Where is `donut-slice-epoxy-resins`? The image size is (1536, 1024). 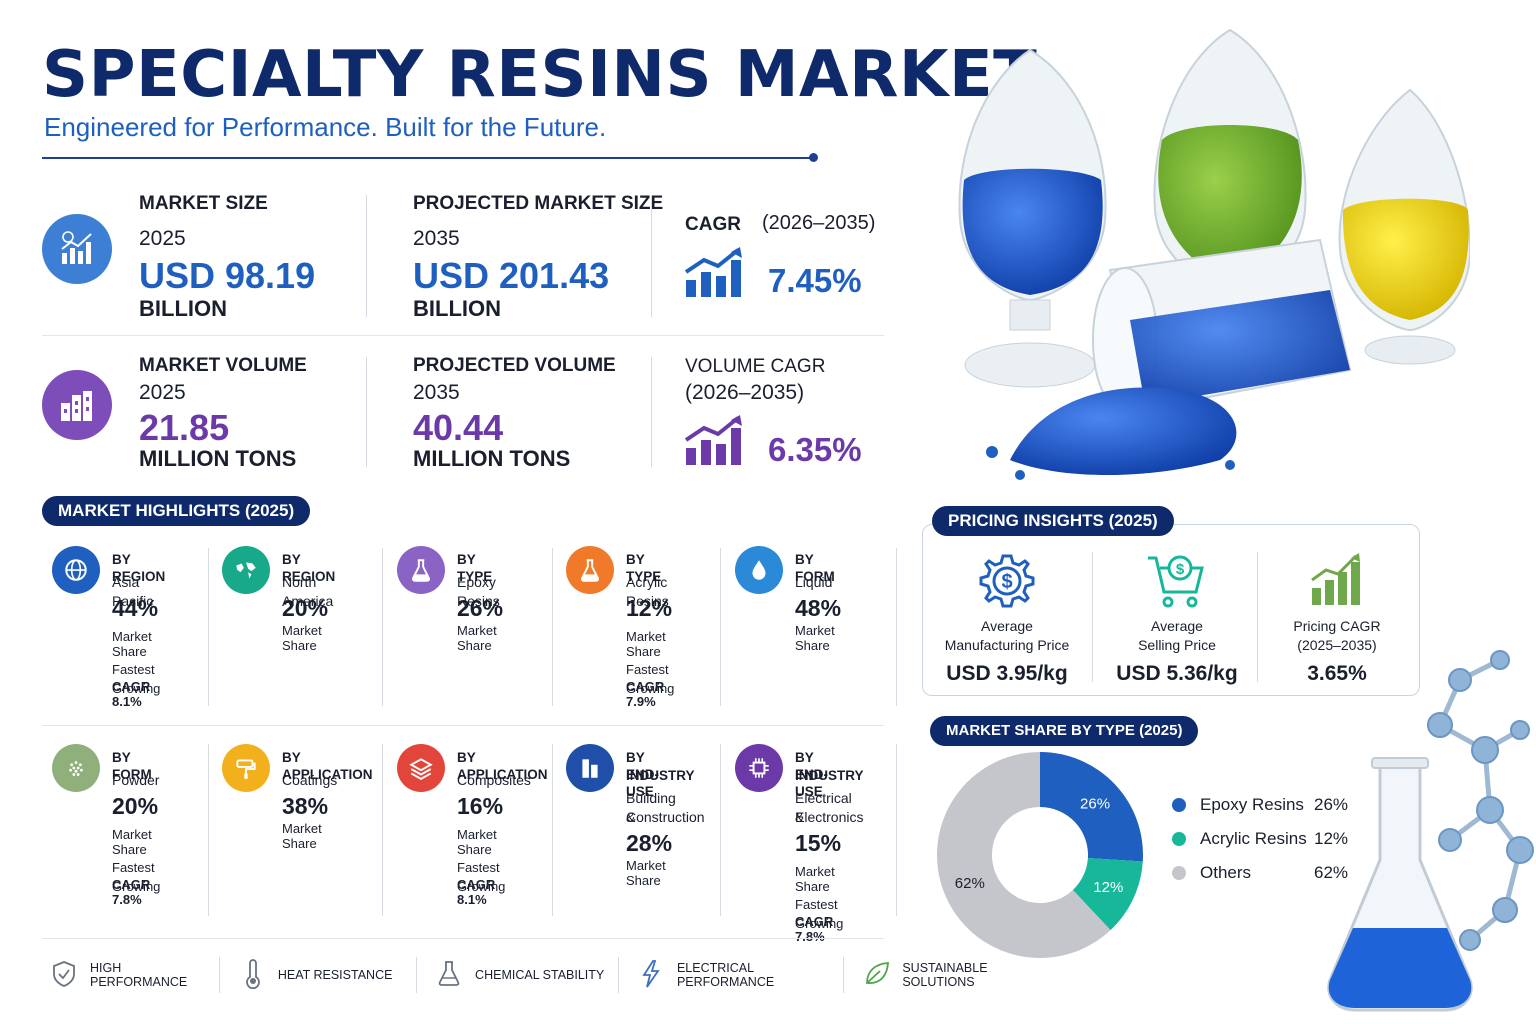
donut-slice-epoxy-resins is located at coordinates (1091, 807).